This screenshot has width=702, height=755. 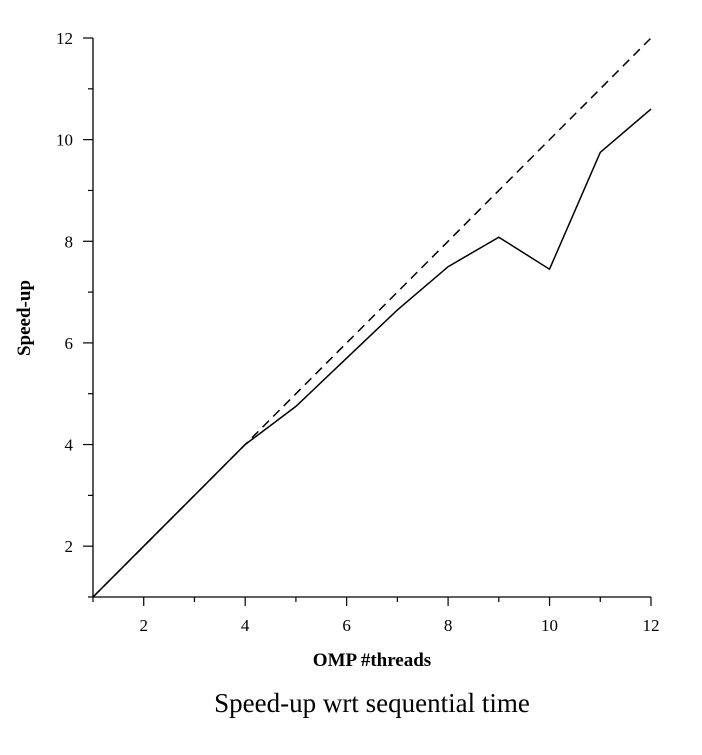 I want to click on x-tick-label: 2, so click(x=143, y=625).